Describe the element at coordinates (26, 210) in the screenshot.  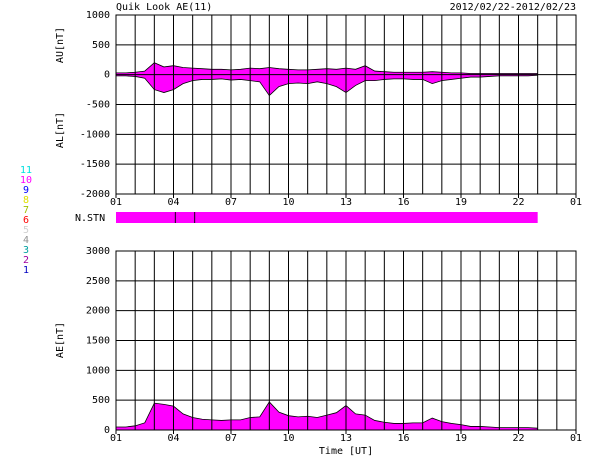
I see `station-legend: 7` at that location.